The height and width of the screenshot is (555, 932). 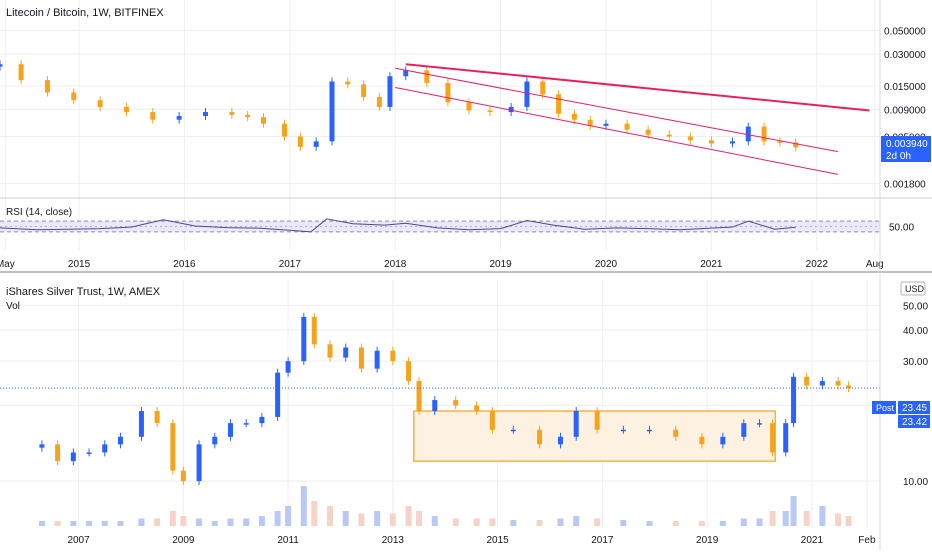 I want to click on currency-badge, so click(x=913, y=288).